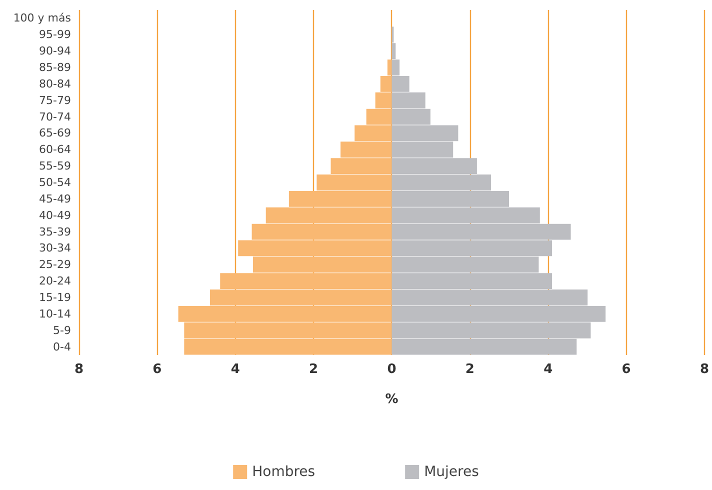  What do you see at coordinates (55, 166) in the screenshot?
I see `y-tick-label: 55-59` at bounding box center [55, 166].